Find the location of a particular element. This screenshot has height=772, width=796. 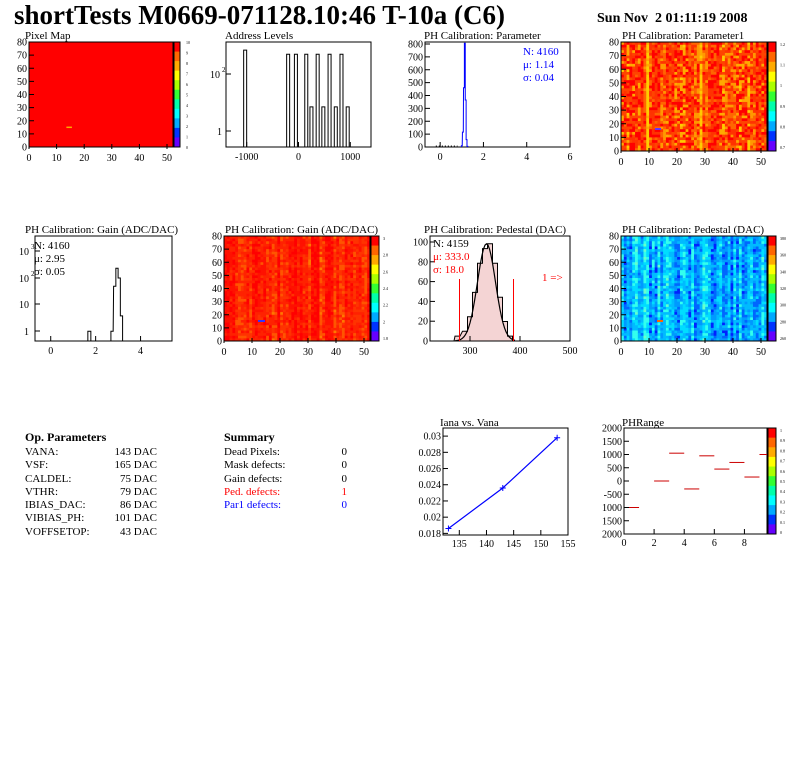

pixel-map-colorbar-segment is located at coordinates (177, 94).